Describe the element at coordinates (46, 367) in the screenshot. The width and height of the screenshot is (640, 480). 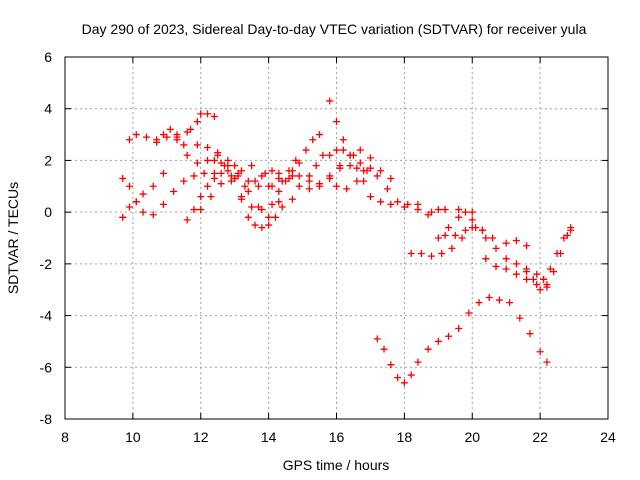
I see `y-tick-label: -6` at that location.